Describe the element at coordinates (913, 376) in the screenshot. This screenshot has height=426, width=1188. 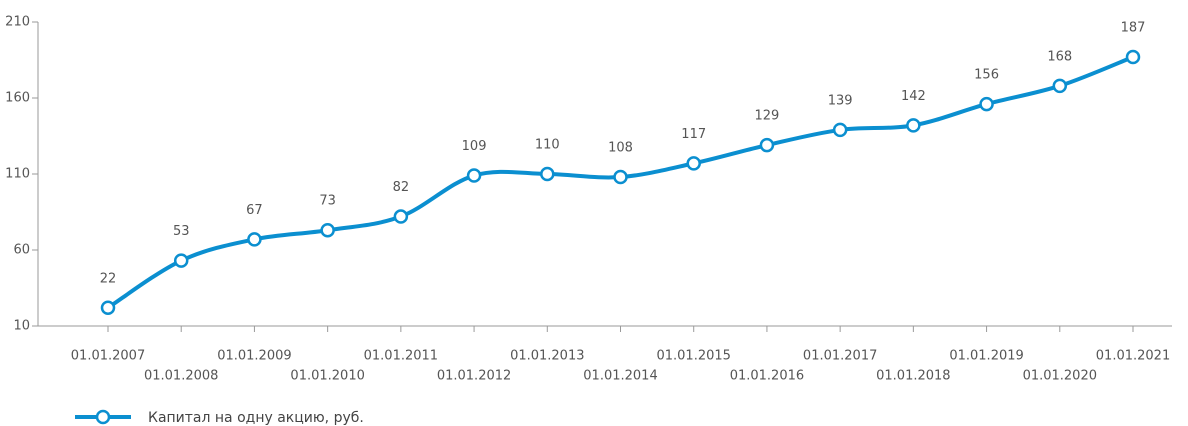
I see `x-tick-label: 01.01.2018` at that location.